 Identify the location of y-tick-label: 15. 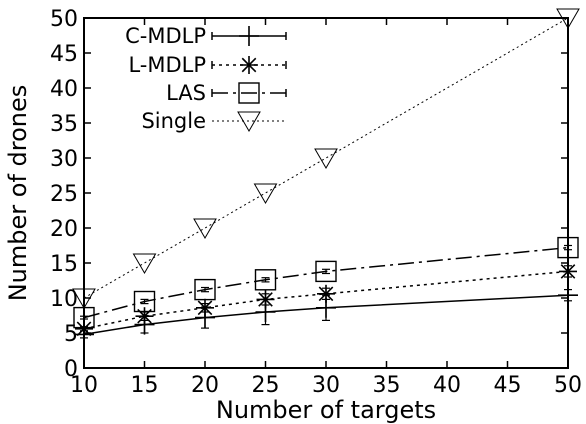
(64, 264).